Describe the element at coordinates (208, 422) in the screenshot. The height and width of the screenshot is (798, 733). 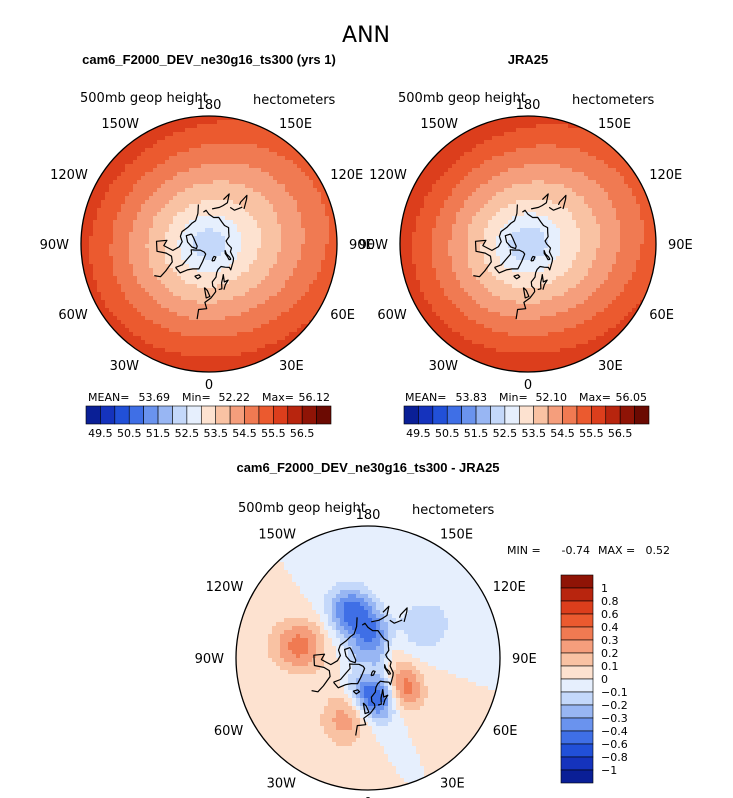
I see `colorbar: 49.5 50.5 51.5 52.5 53.5 54.5 55.5 56.5` at that location.